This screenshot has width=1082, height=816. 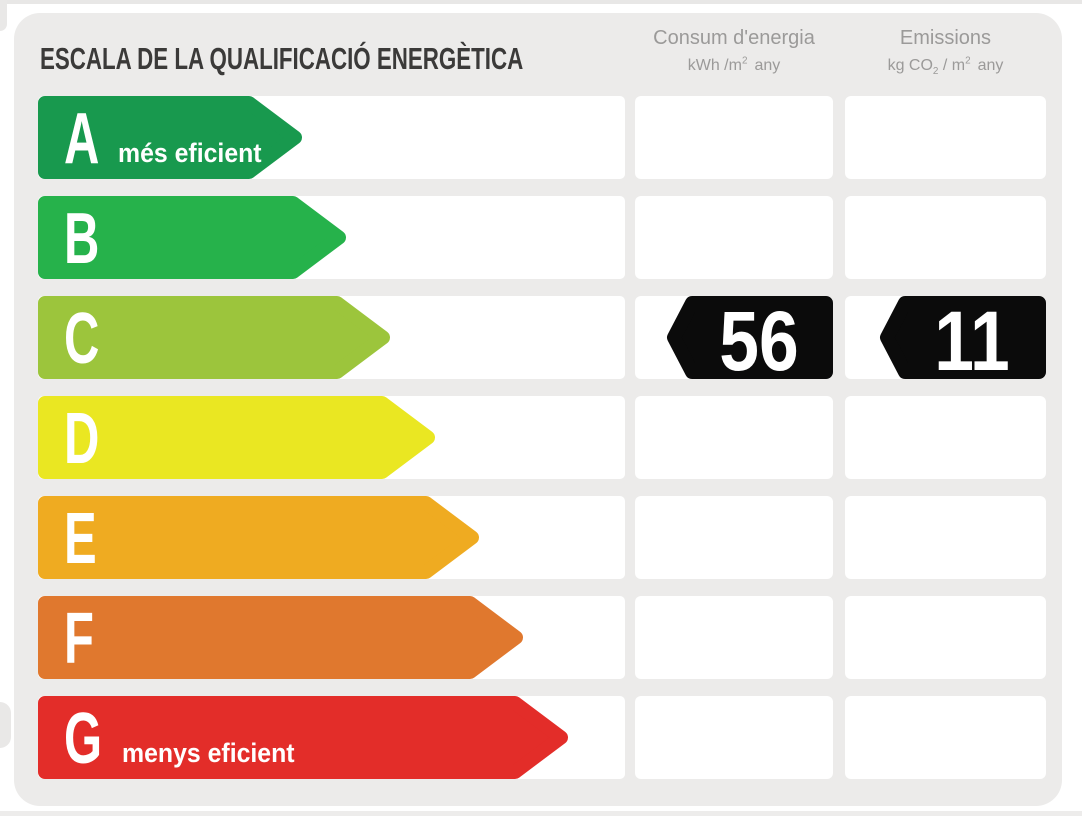 What do you see at coordinates (541, 813) in the screenshot?
I see `edge-strip-bottom` at bounding box center [541, 813].